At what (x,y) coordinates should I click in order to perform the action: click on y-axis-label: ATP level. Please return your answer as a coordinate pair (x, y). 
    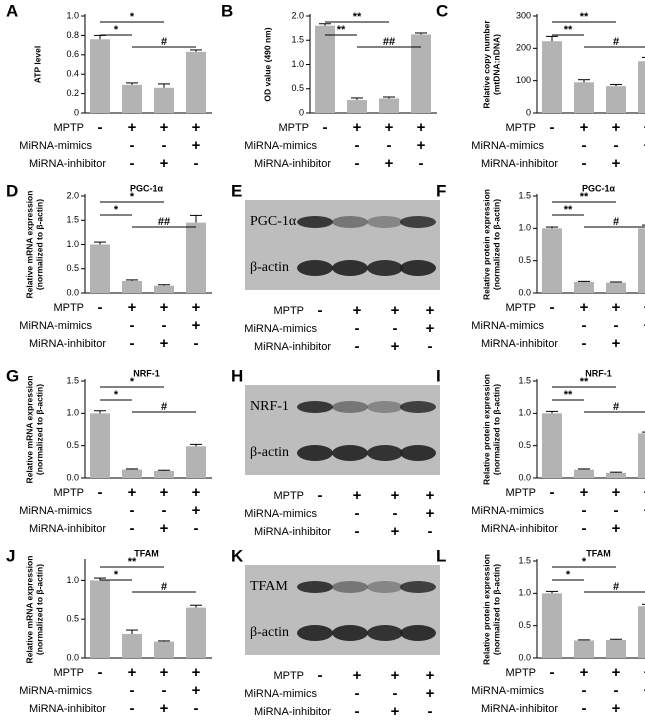
    Looking at the image, I should click on (37, 64).